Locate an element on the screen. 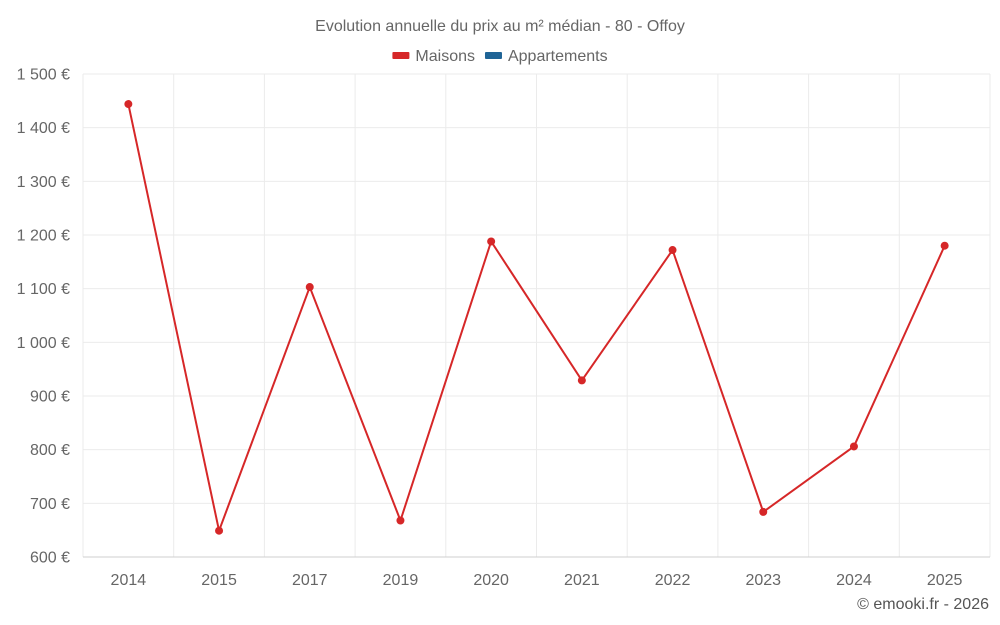  y-tick-label: 600 € is located at coordinates (50, 558).